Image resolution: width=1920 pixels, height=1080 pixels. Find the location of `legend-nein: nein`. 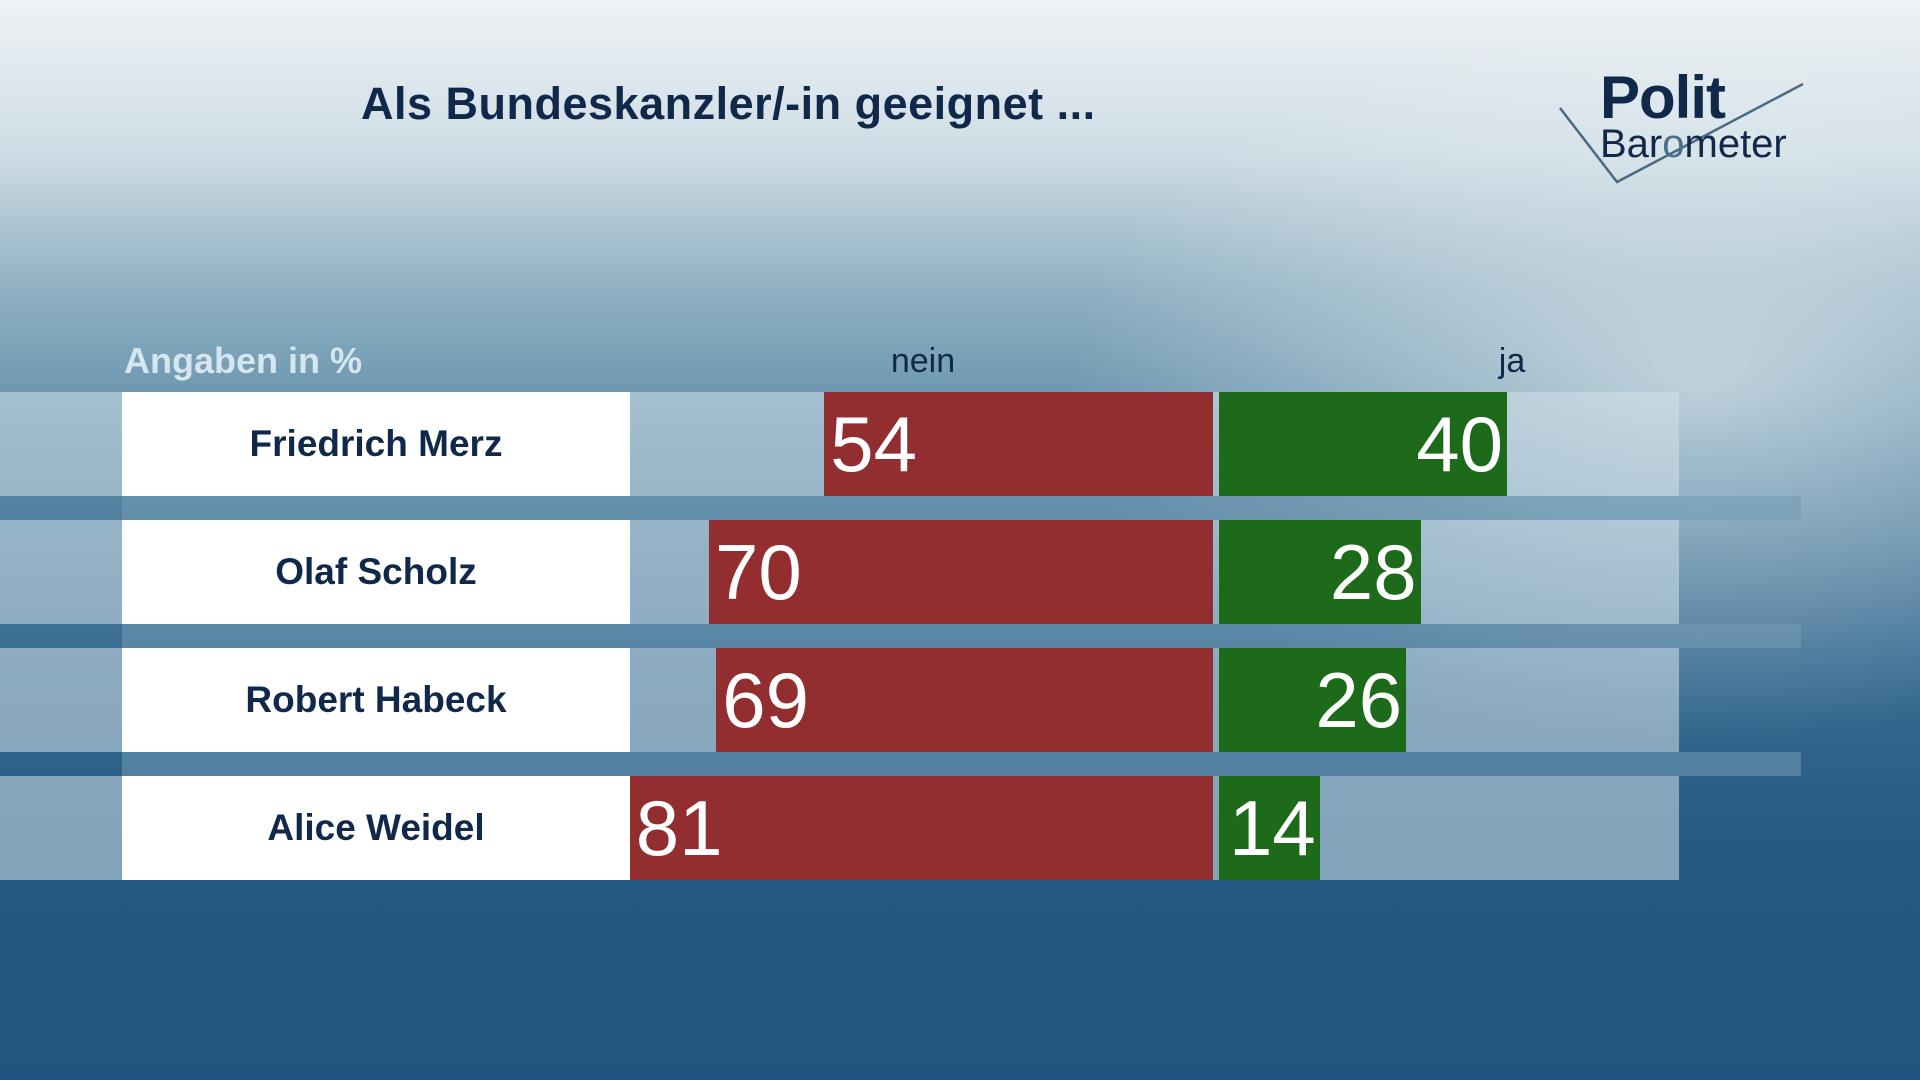

legend-nein: nein is located at coordinates (923, 361).